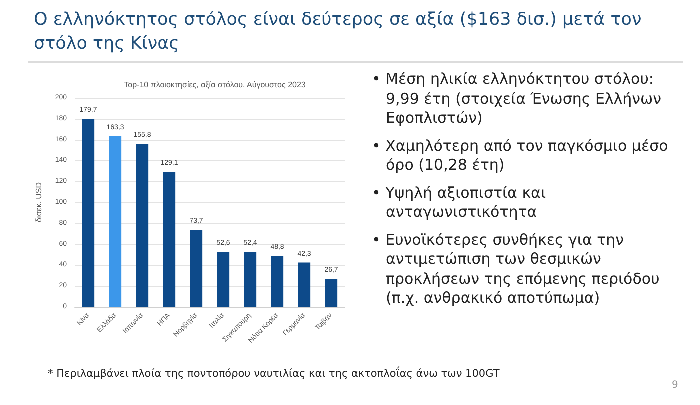 Image resolution: width=700 pixels, height=405 pixels. Describe the element at coordinates (675, 385) in the screenshot. I see `text: 9` at that location.